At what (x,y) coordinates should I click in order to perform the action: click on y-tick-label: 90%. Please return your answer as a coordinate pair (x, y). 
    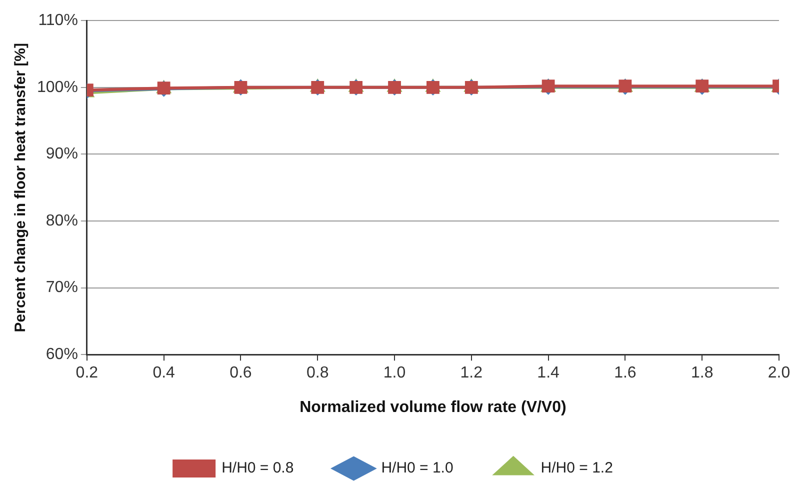
    Looking at the image, I should click on (62, 154).